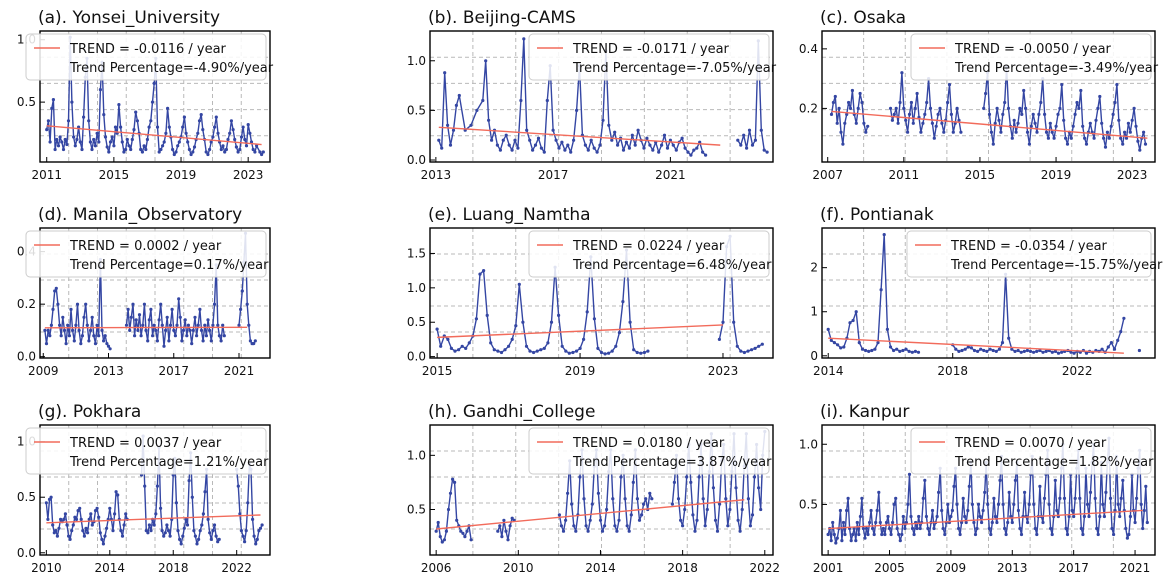  Describe the element at coordinates (580, 371) in the screenshot. I see `x-tick-label: 2019` at that location.